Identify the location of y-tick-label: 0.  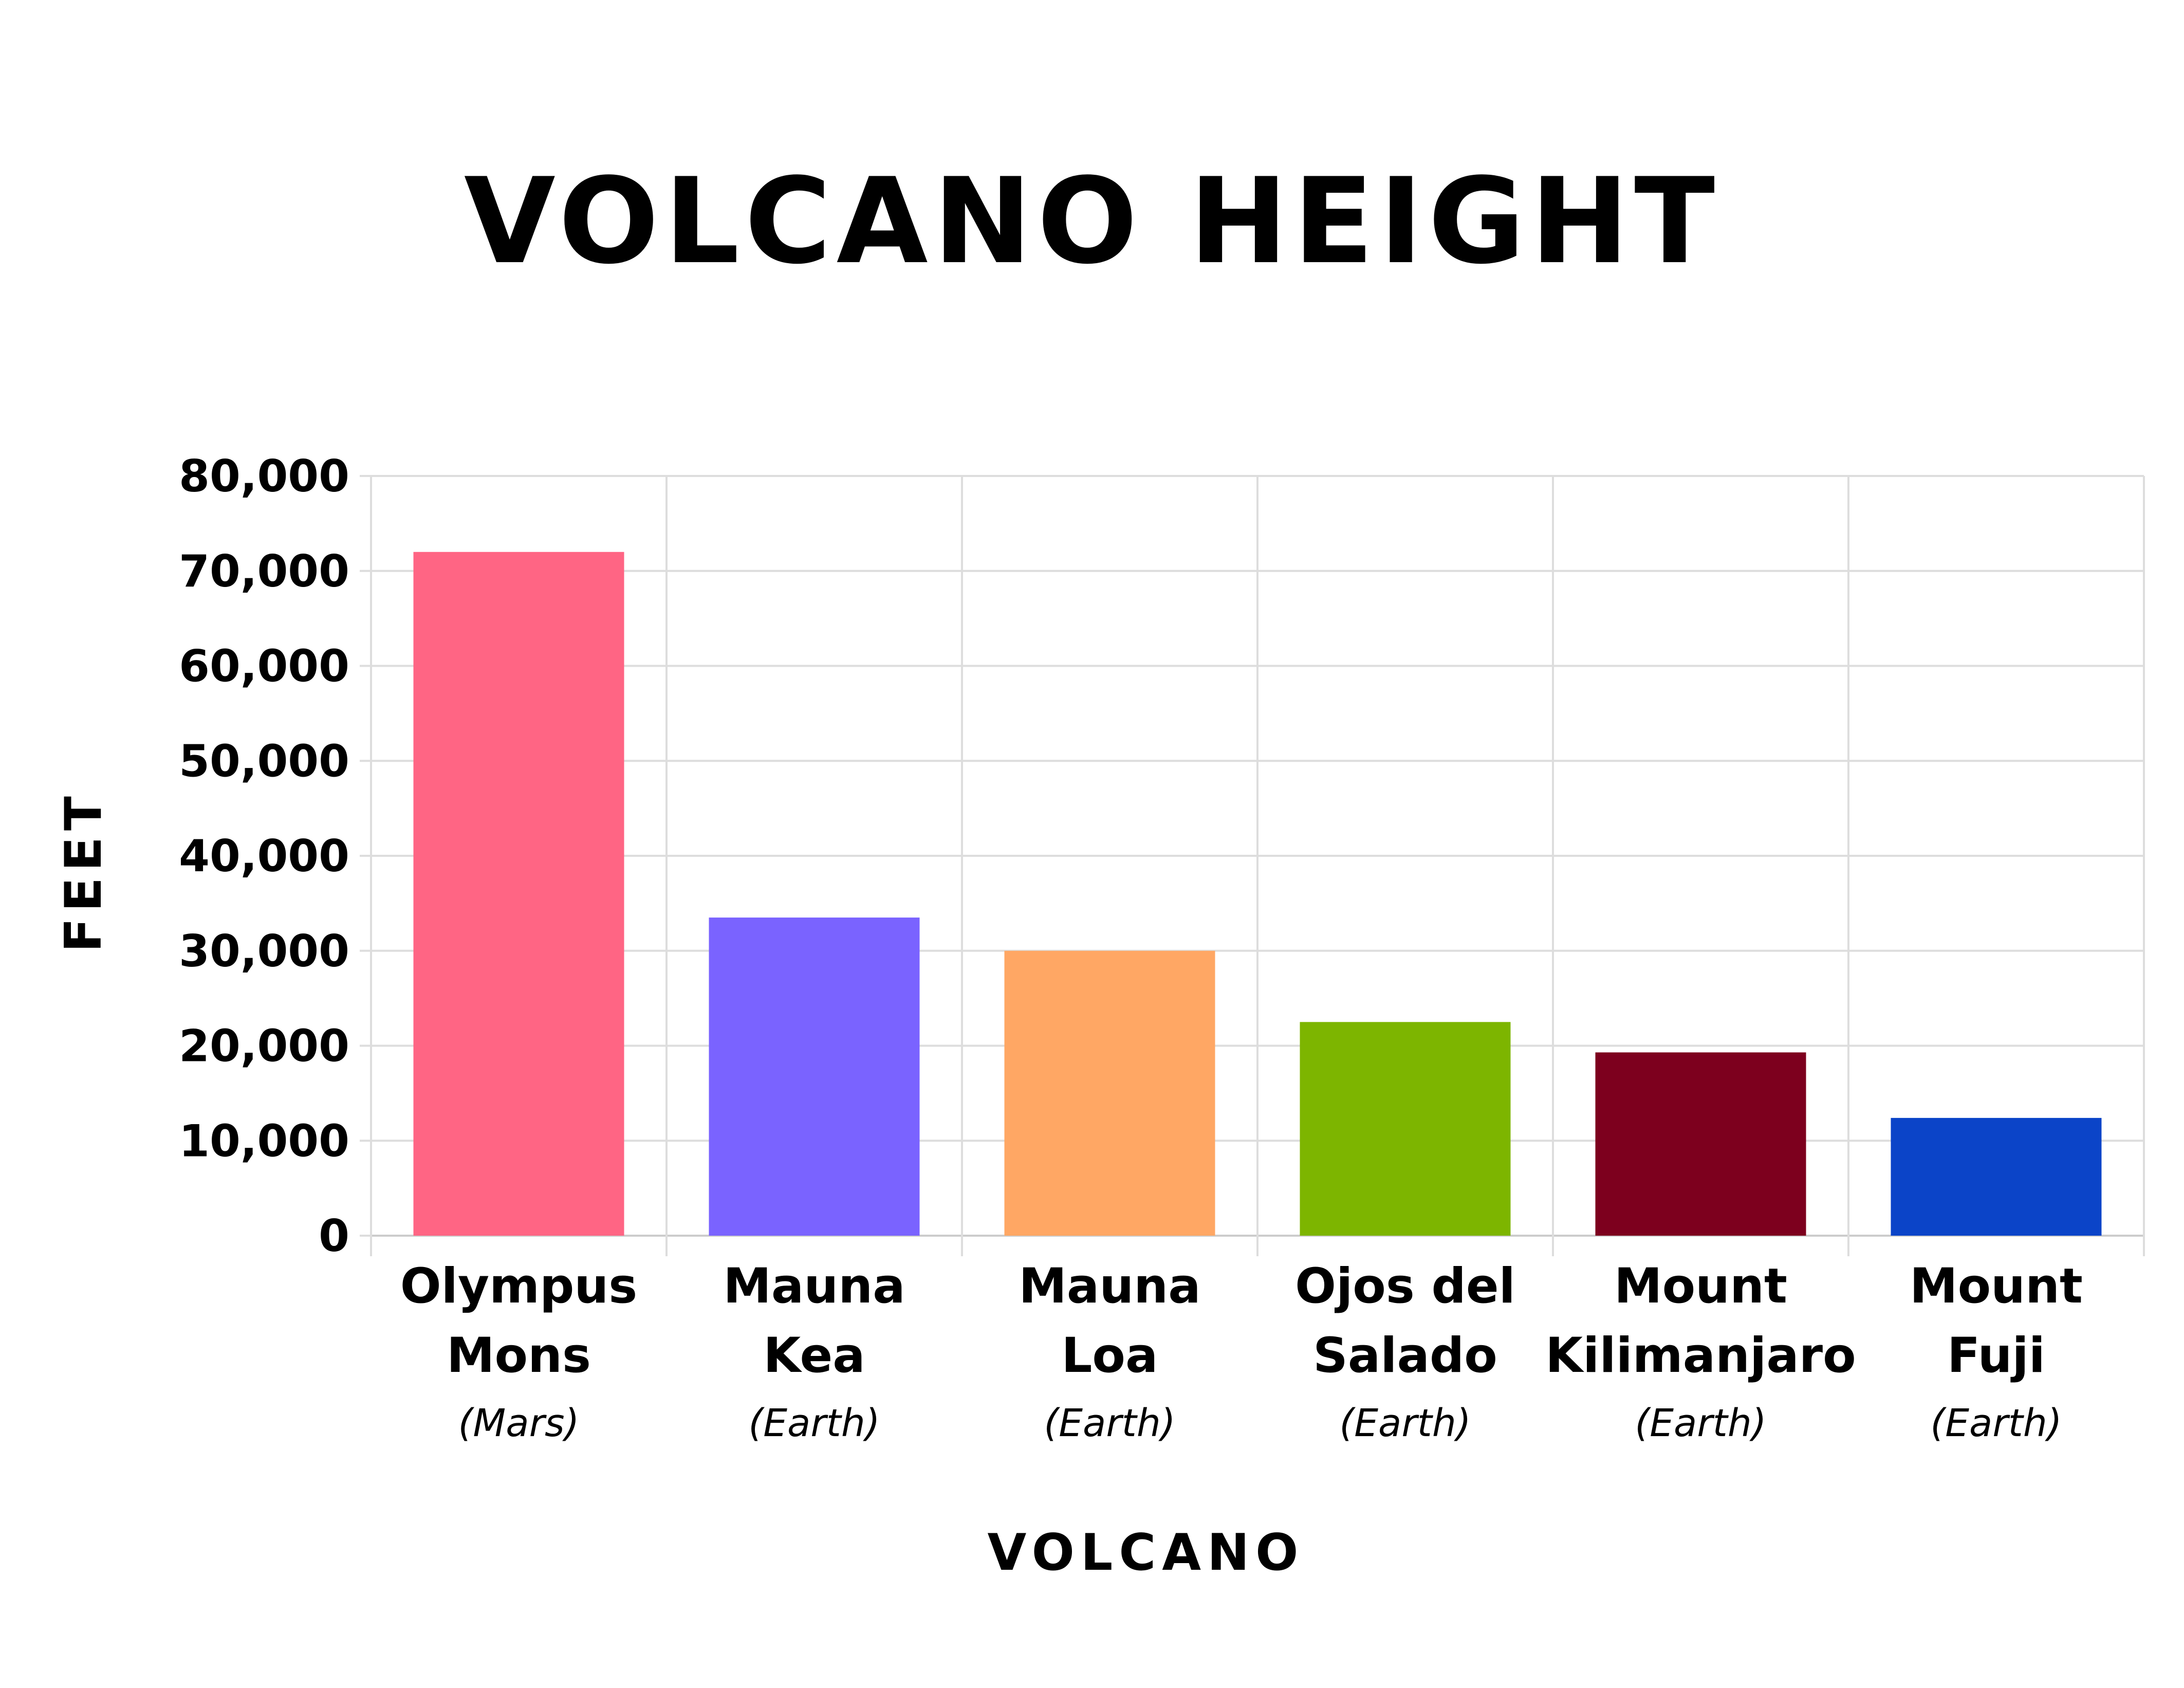
(334, 1236).